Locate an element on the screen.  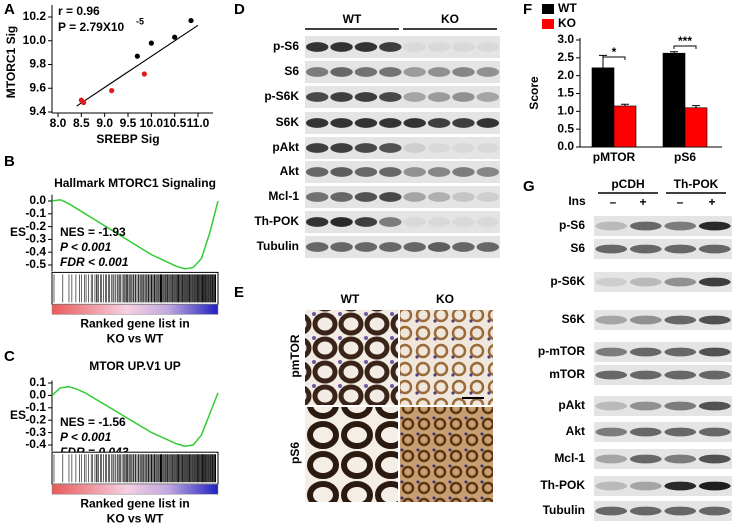
x-tick-label: pMTOR is located at coordinates (614, 157).